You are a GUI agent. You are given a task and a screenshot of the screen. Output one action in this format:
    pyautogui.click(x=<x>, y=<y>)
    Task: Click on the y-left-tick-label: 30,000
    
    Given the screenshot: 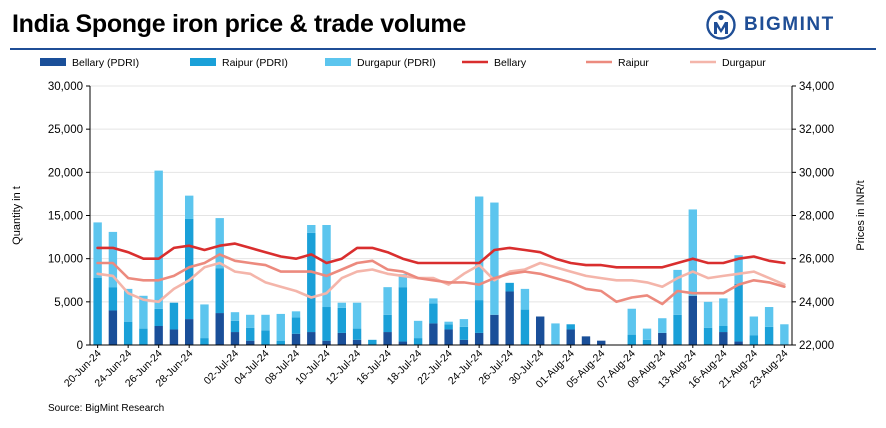 What is the action you would take?
    pyautogui.click(x=65, y=87)
    